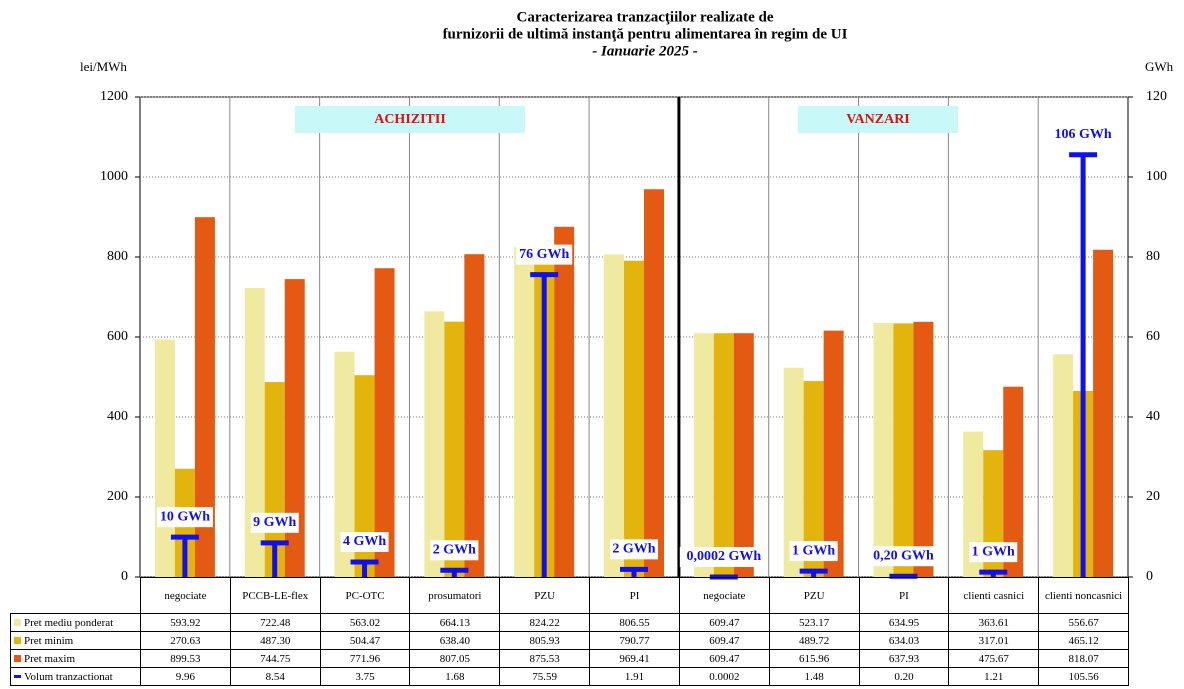 The height and width of the screenshot is (689, 1184). Describe the element at coordinates (117, 496) in the screenshot. I see `y-tick-label: 200` at that location.